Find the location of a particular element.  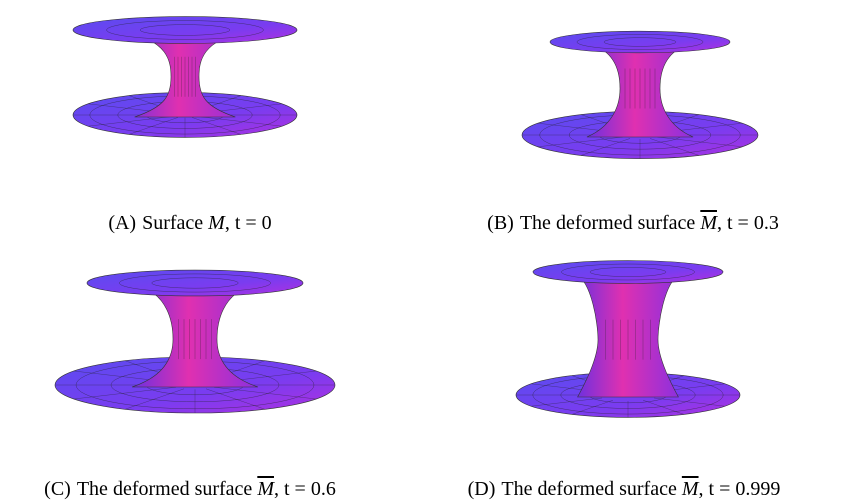

caption-label: (B) is located at coordinates (500, 223).